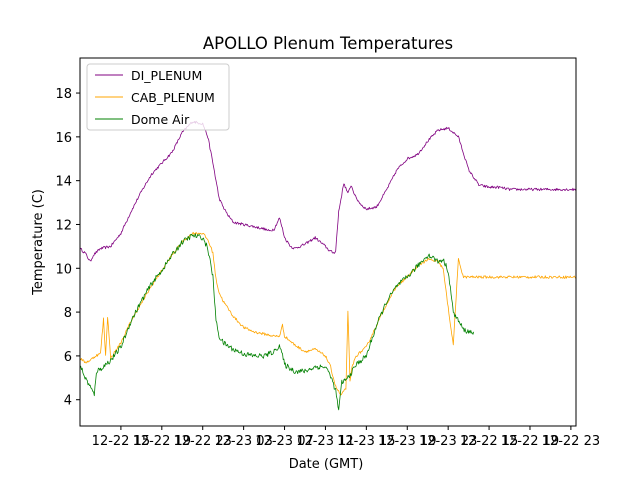 This screenshot has width=640, height=480. Describe the element at coordinates (63, 225) in the screenshot. I see `y-tick-label: 12` at that location.